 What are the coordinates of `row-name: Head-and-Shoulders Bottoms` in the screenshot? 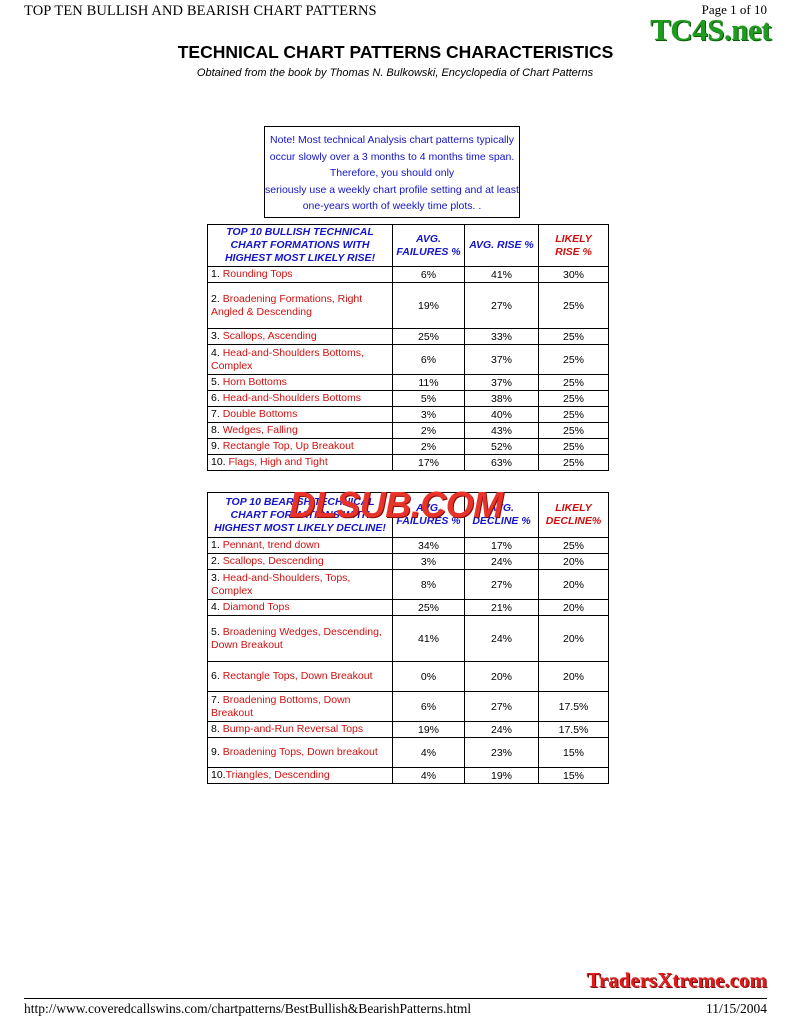 It's located at (292, 398).